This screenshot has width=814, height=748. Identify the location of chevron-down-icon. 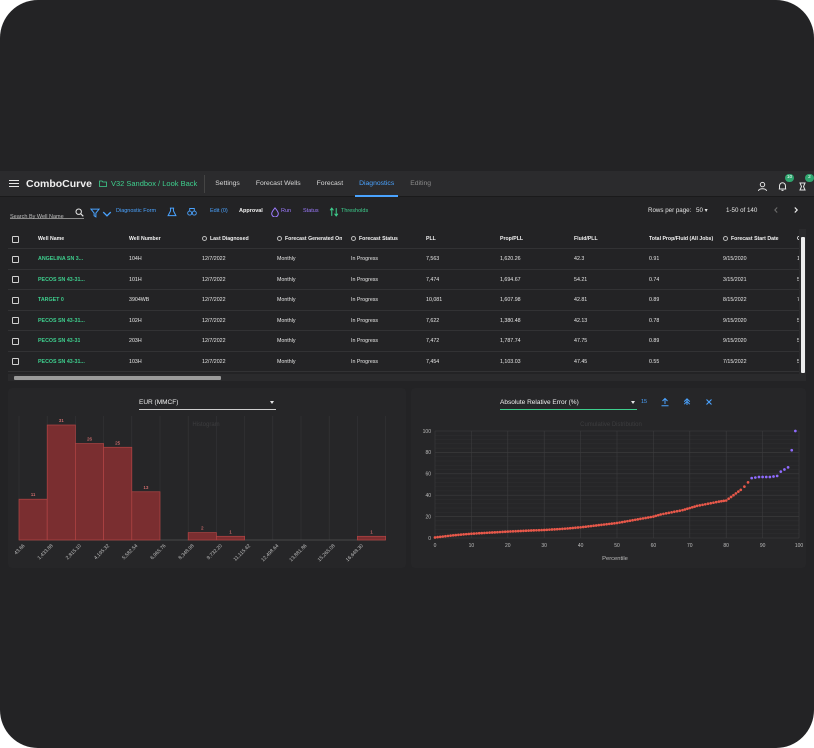
(107, 214).